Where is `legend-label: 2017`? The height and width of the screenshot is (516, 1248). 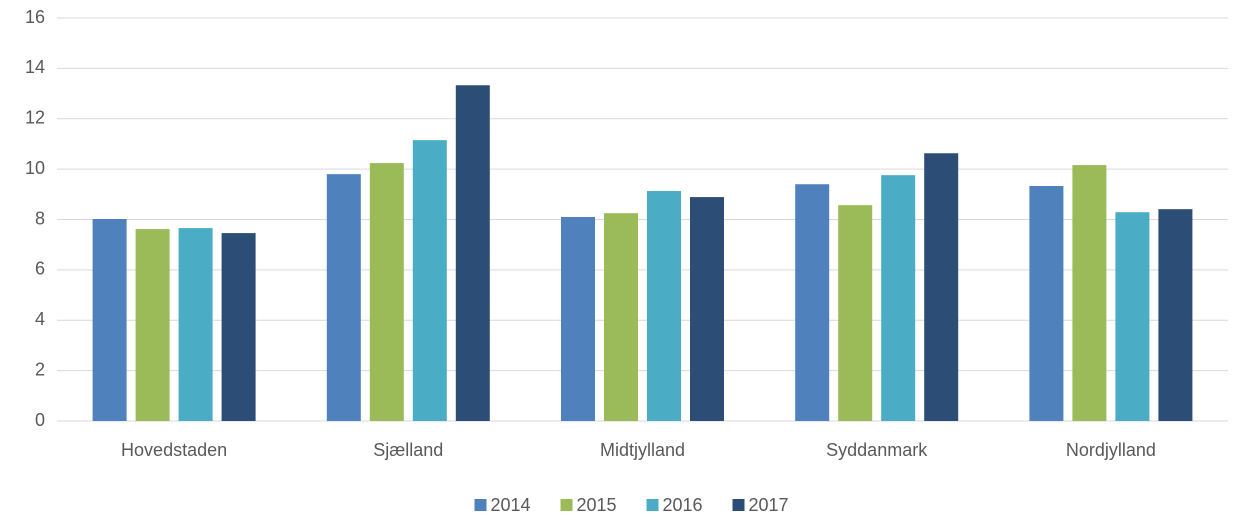
legend-label: 2017 is located at coordinates (769, 505).